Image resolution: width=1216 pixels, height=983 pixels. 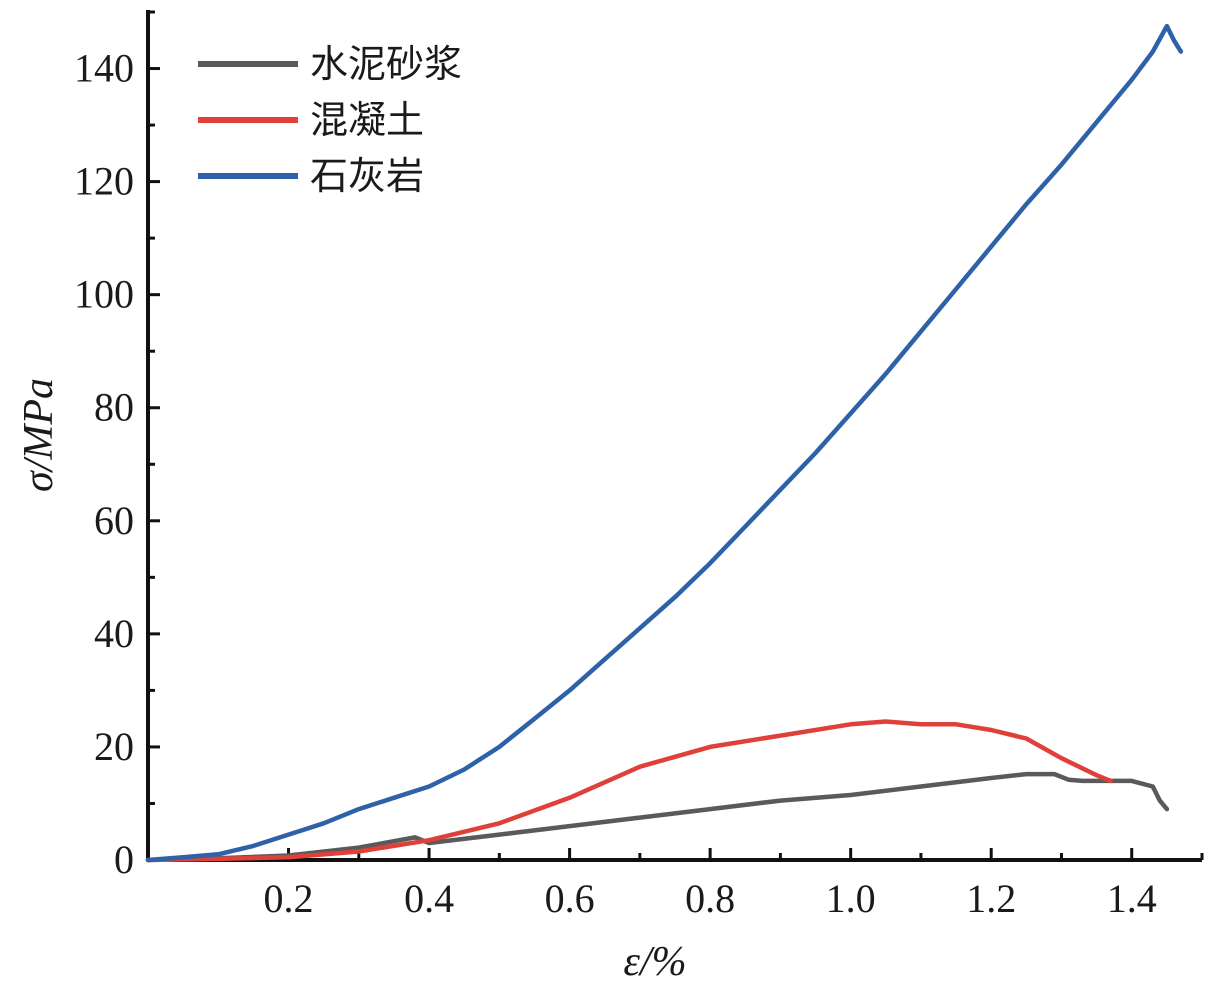 What do you see at coordinates (429, 898) in the screenshot?
I see `x-tick-label: 0.4` at bounding box center [429, 898].